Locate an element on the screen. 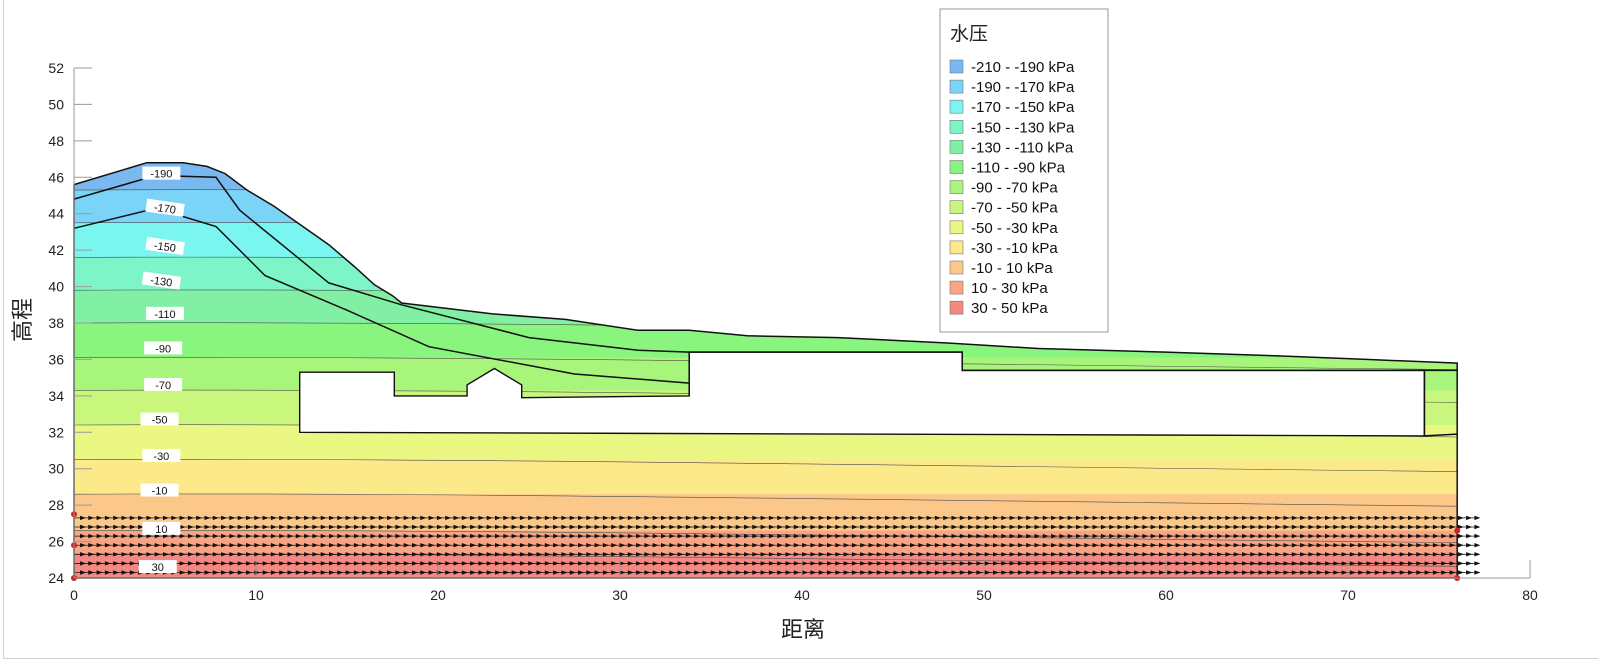 The height and width of the screenshot is (663, 1600). y-axis-title: 高程 is located at coordinates (23, 320).